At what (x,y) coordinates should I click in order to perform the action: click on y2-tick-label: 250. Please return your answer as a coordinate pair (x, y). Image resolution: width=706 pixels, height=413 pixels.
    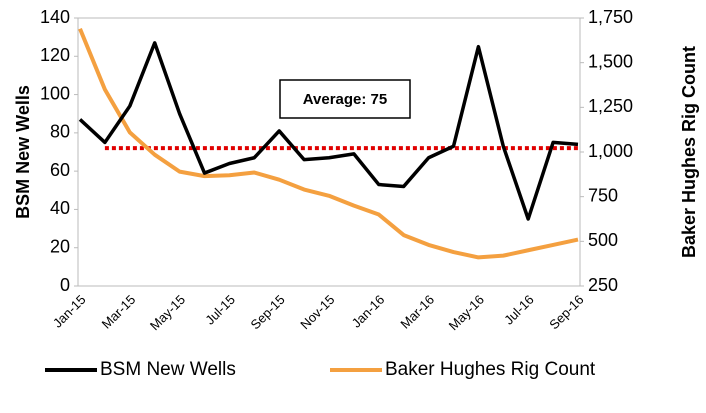
    Looking at the image, I should click on (603, 285).